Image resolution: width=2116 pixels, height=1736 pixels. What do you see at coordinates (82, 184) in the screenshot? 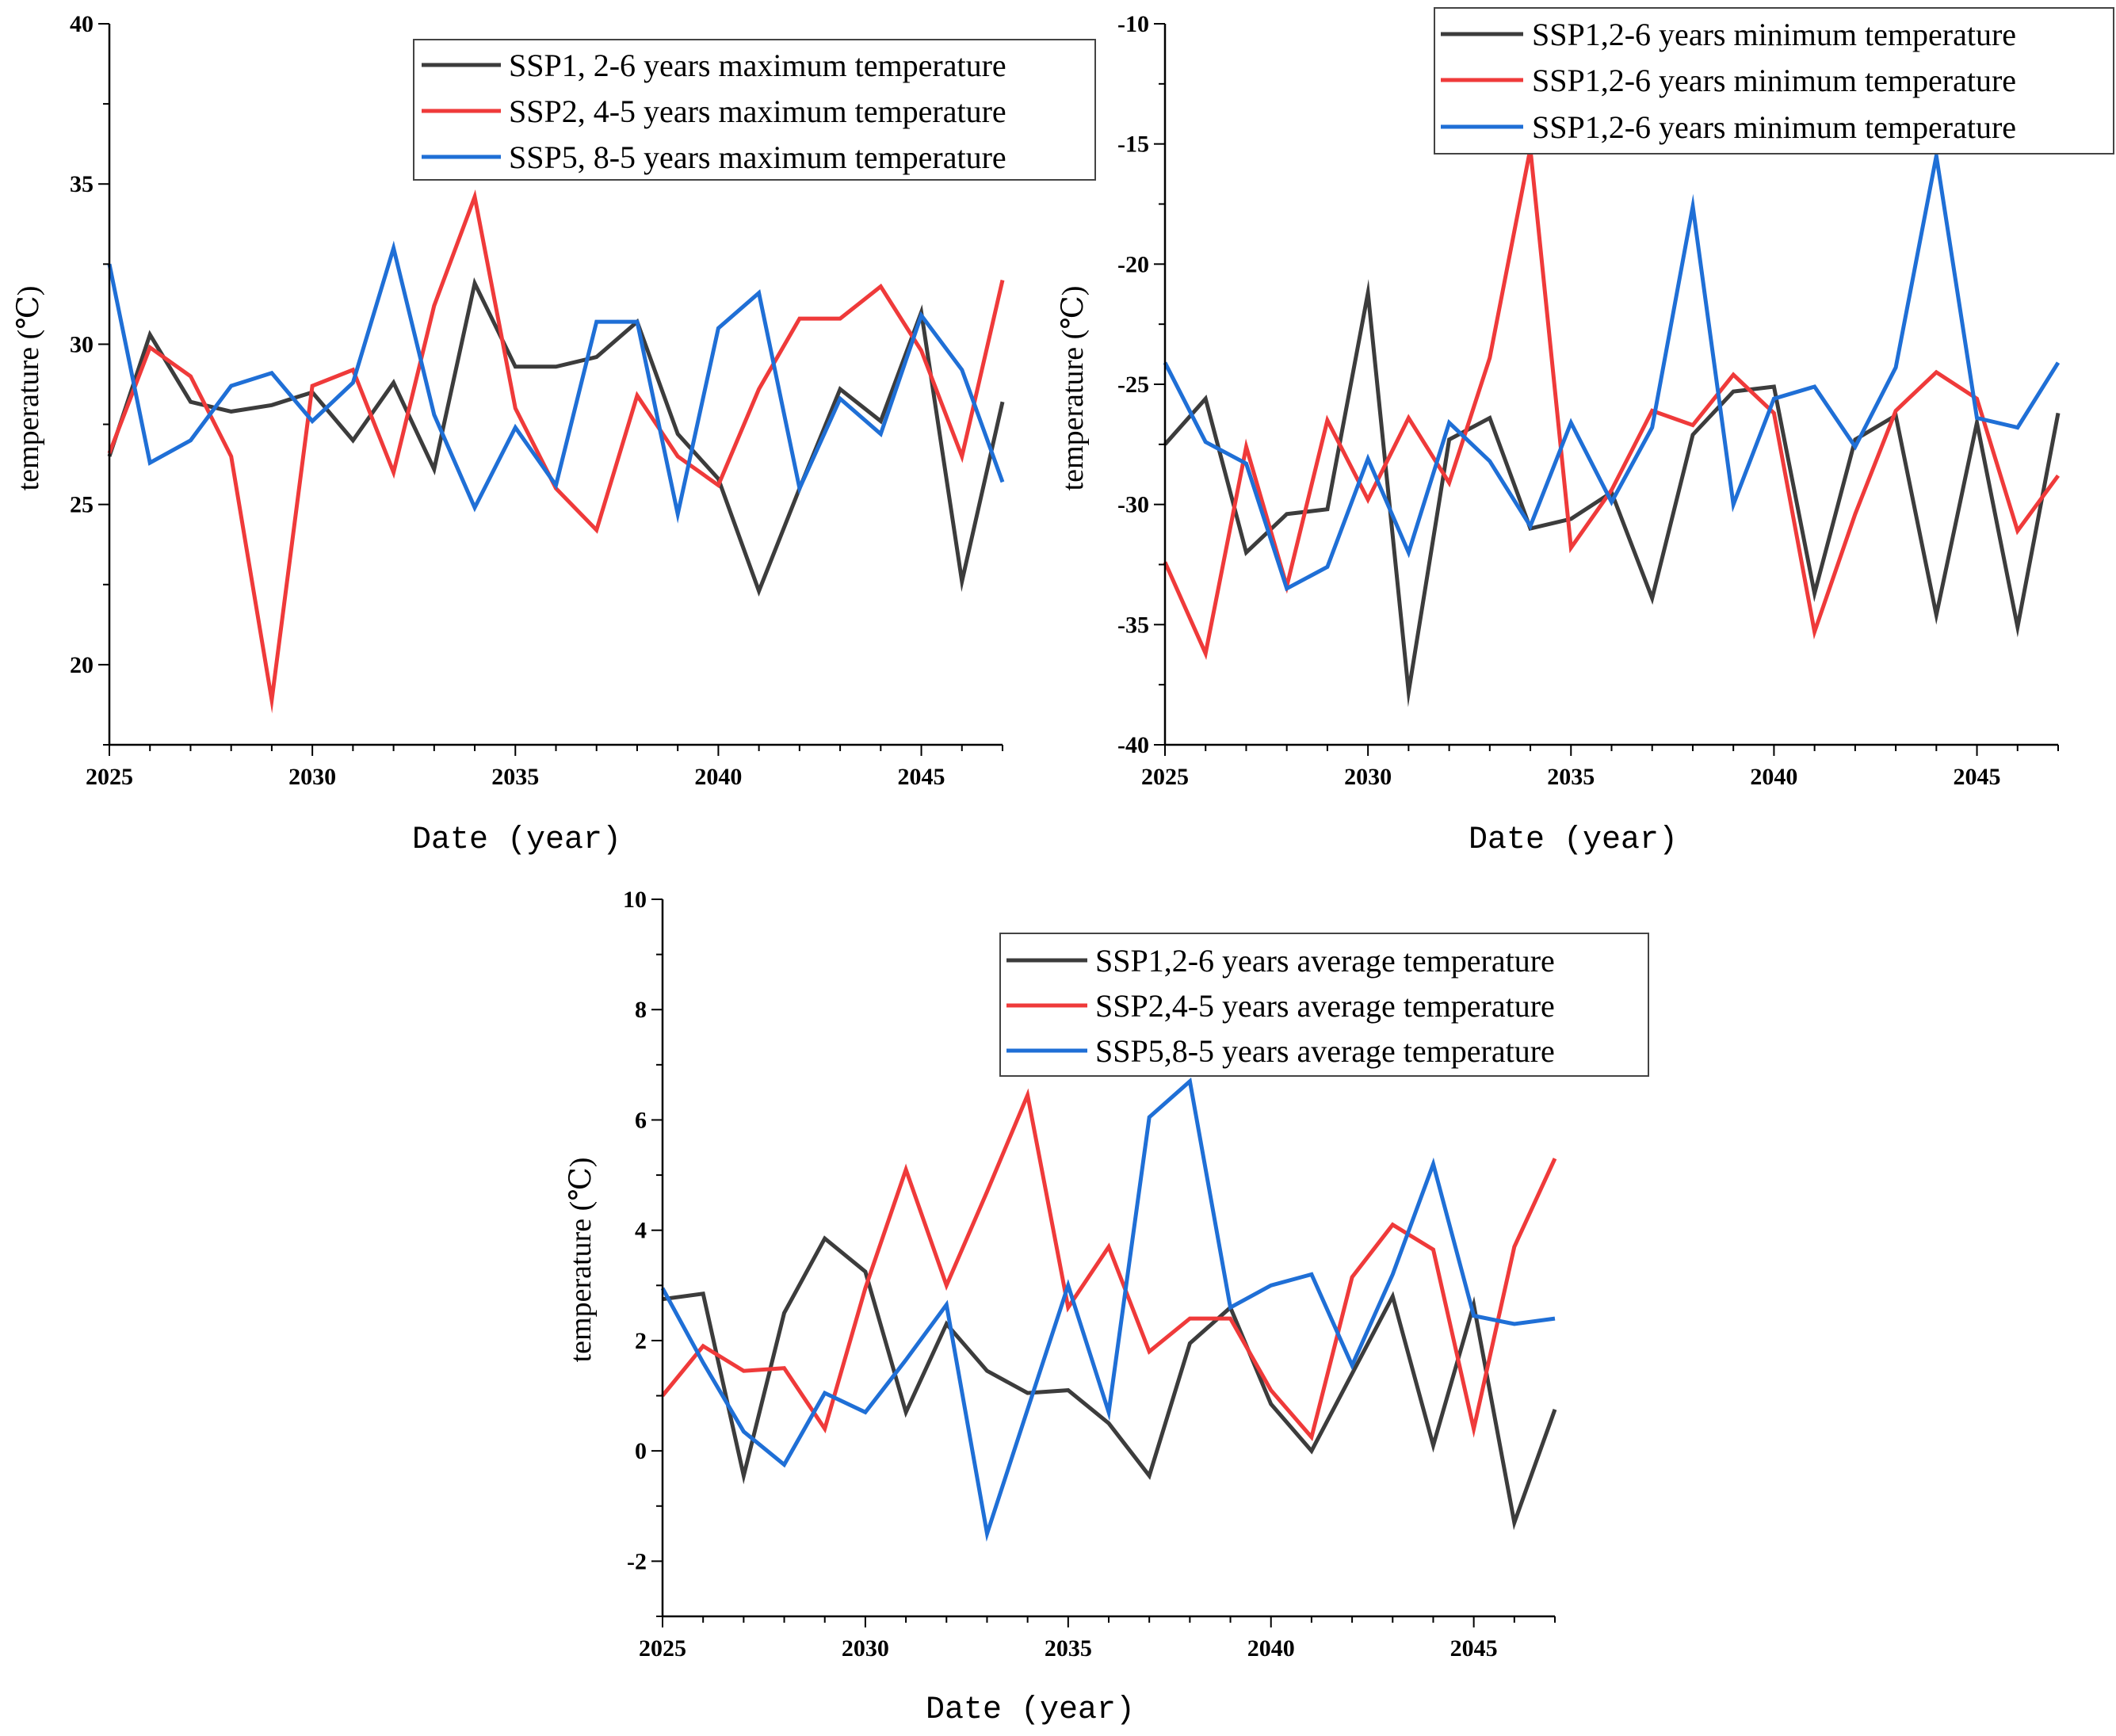
I see `y-tick-label-max: 35` at bounding box center [82, 184].